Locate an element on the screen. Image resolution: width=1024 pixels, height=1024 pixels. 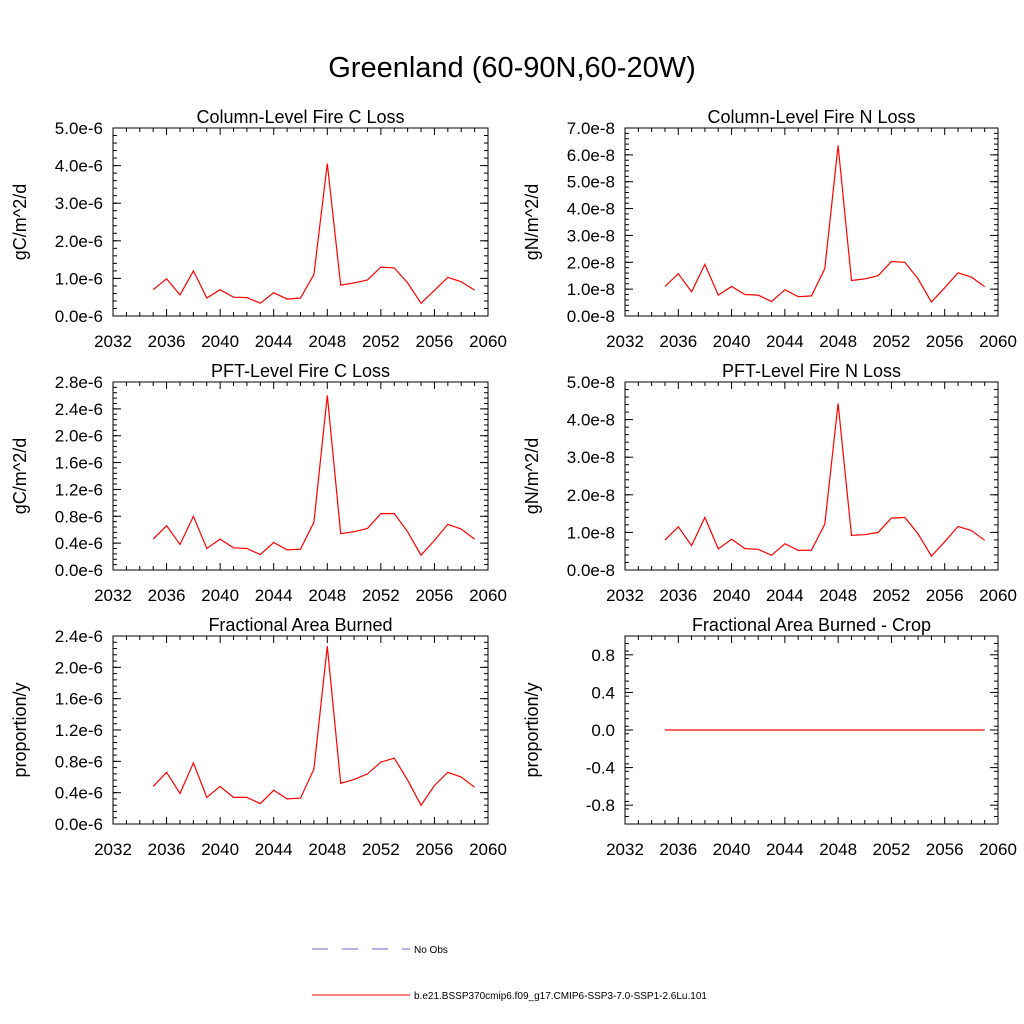
chart-title: Fractional Area Burned - Crop is located at coordinates (811, 625).